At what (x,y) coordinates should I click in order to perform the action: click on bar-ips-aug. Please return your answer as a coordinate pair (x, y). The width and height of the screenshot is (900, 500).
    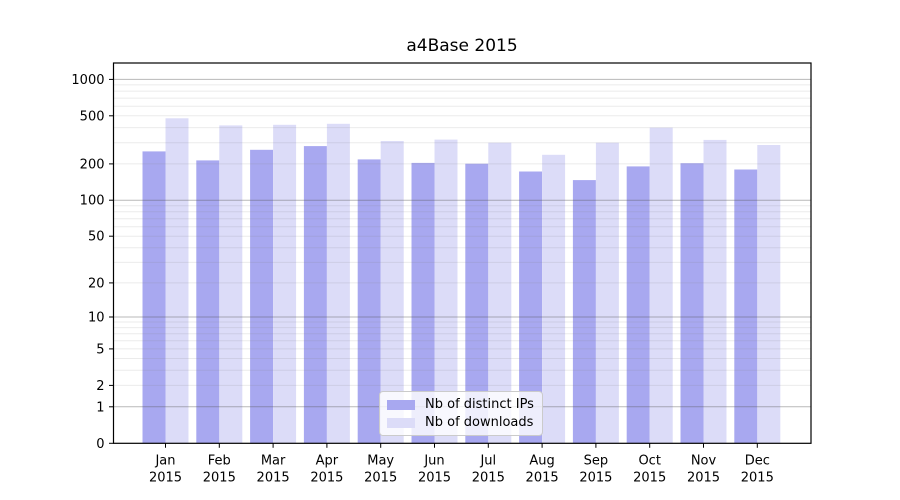
    Looking at the image, I should click on (531, 307).